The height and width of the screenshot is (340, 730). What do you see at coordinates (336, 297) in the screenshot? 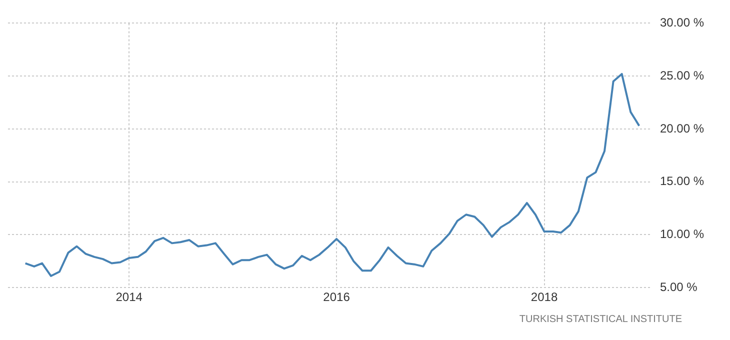
I see `x-tick-label: 2016` at bounding box center [336, 297].